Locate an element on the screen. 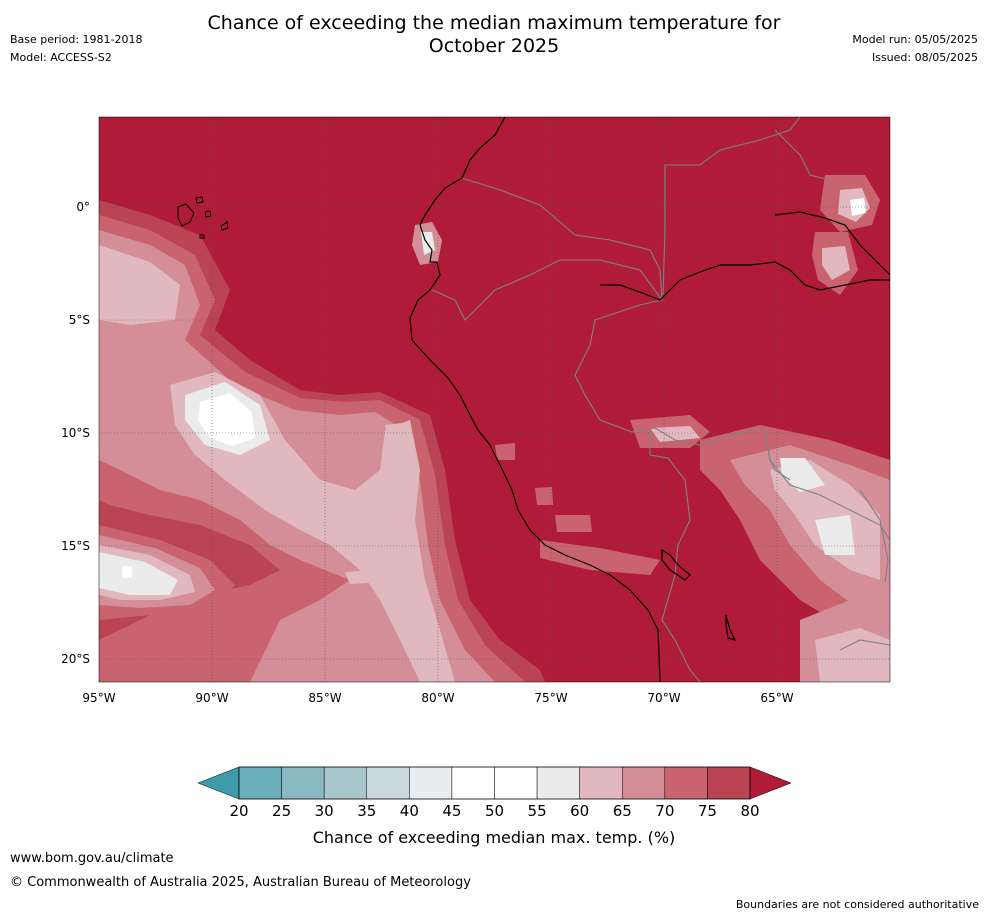 This screenshot has width=988, height=919. lat-label: 15°S is located at coordinates (75, 546).